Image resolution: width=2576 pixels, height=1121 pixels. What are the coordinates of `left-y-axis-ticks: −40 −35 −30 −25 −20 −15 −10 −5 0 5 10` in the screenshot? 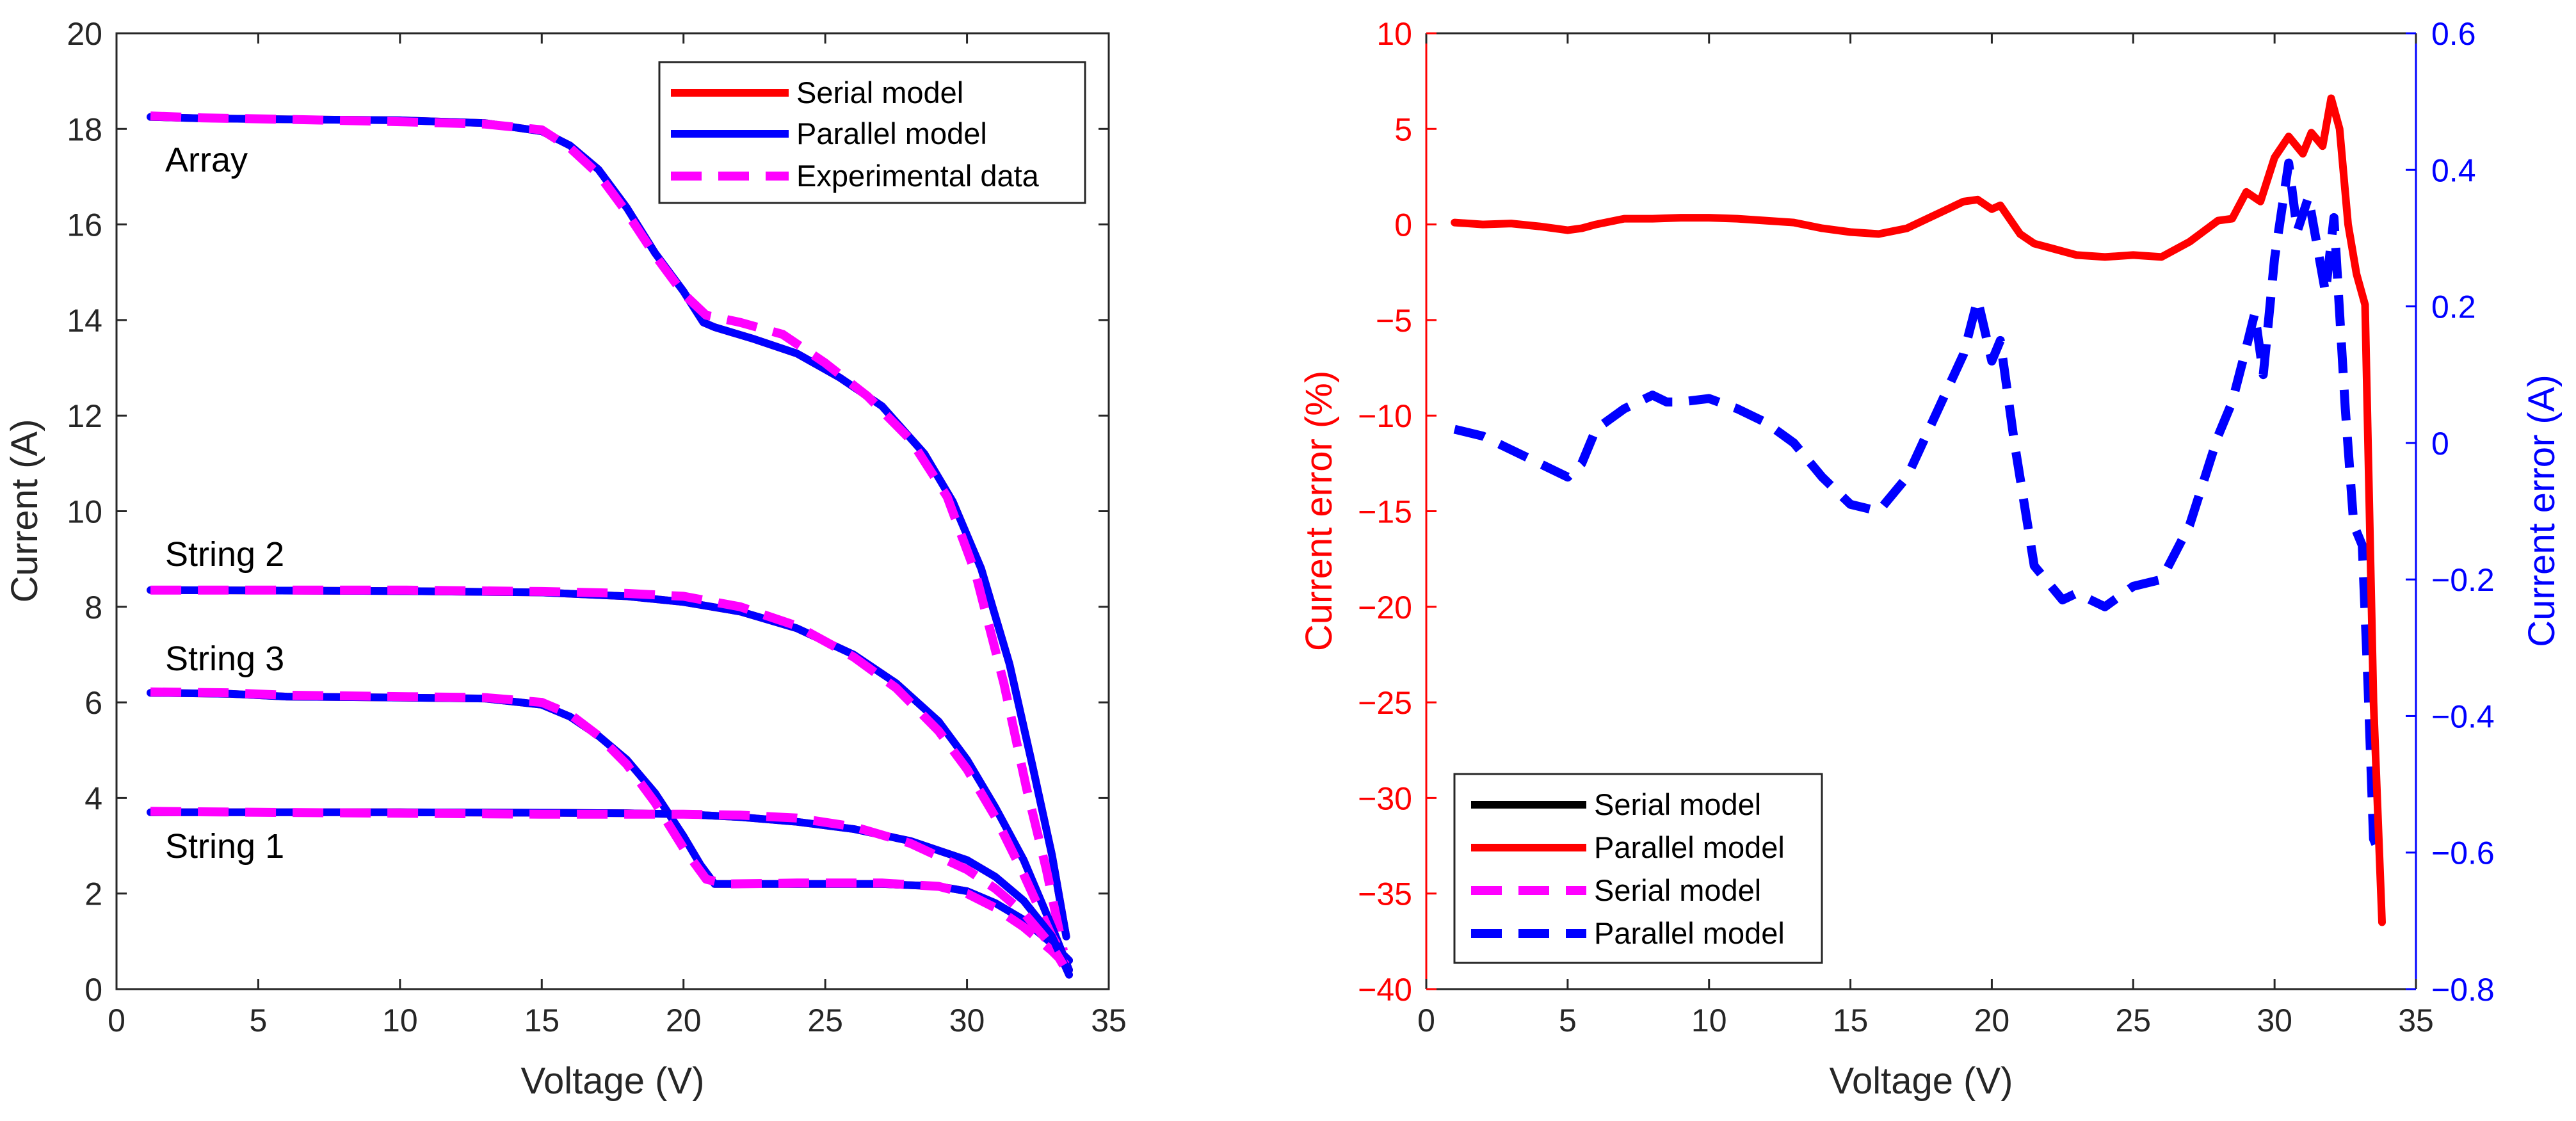 It's located at (1397, 512).